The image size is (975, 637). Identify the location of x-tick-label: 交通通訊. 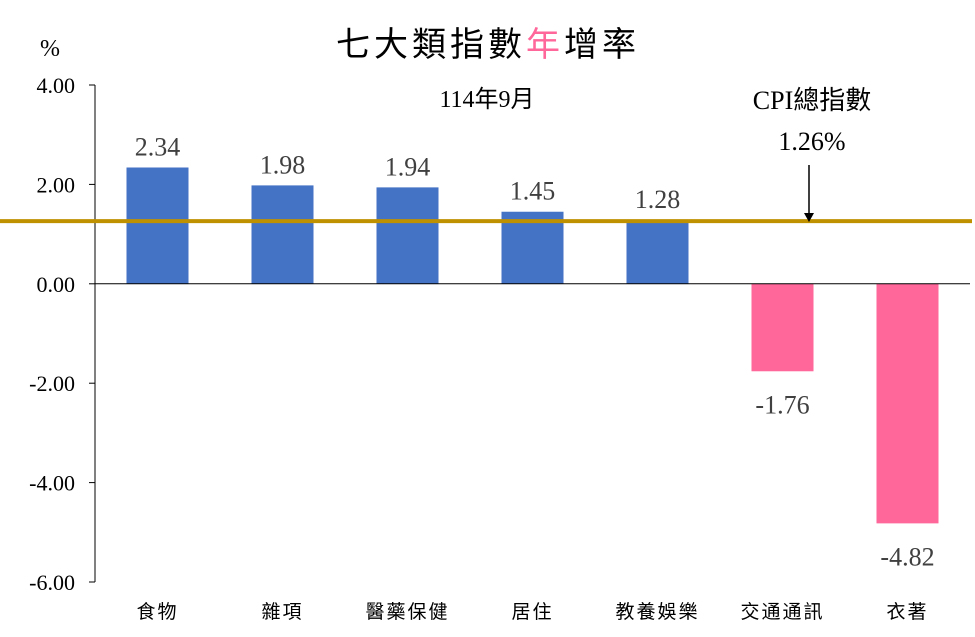
(782, 612).